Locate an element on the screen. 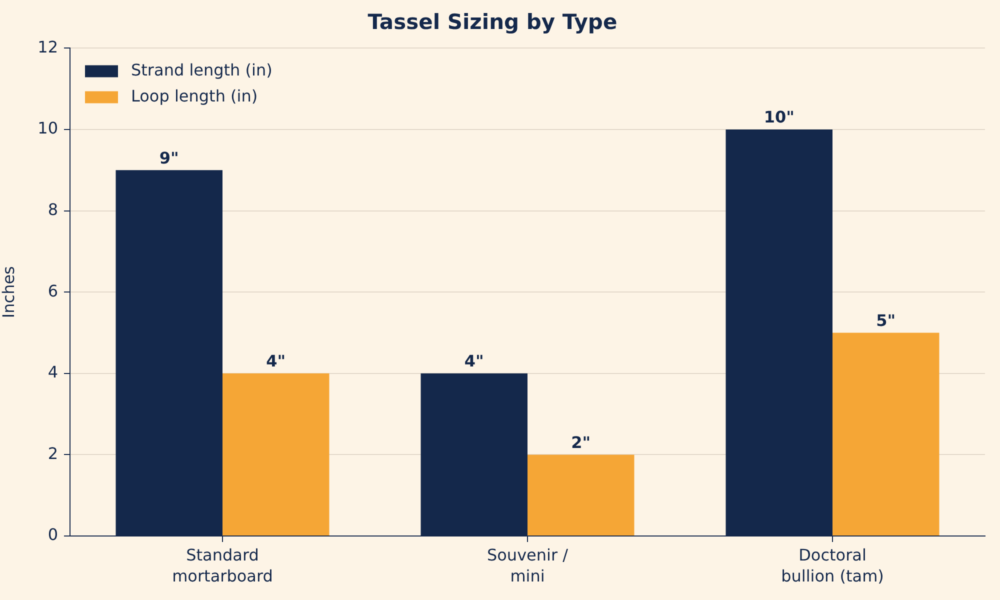  y-tick-label: 10 is located at coordinates (48, 128).